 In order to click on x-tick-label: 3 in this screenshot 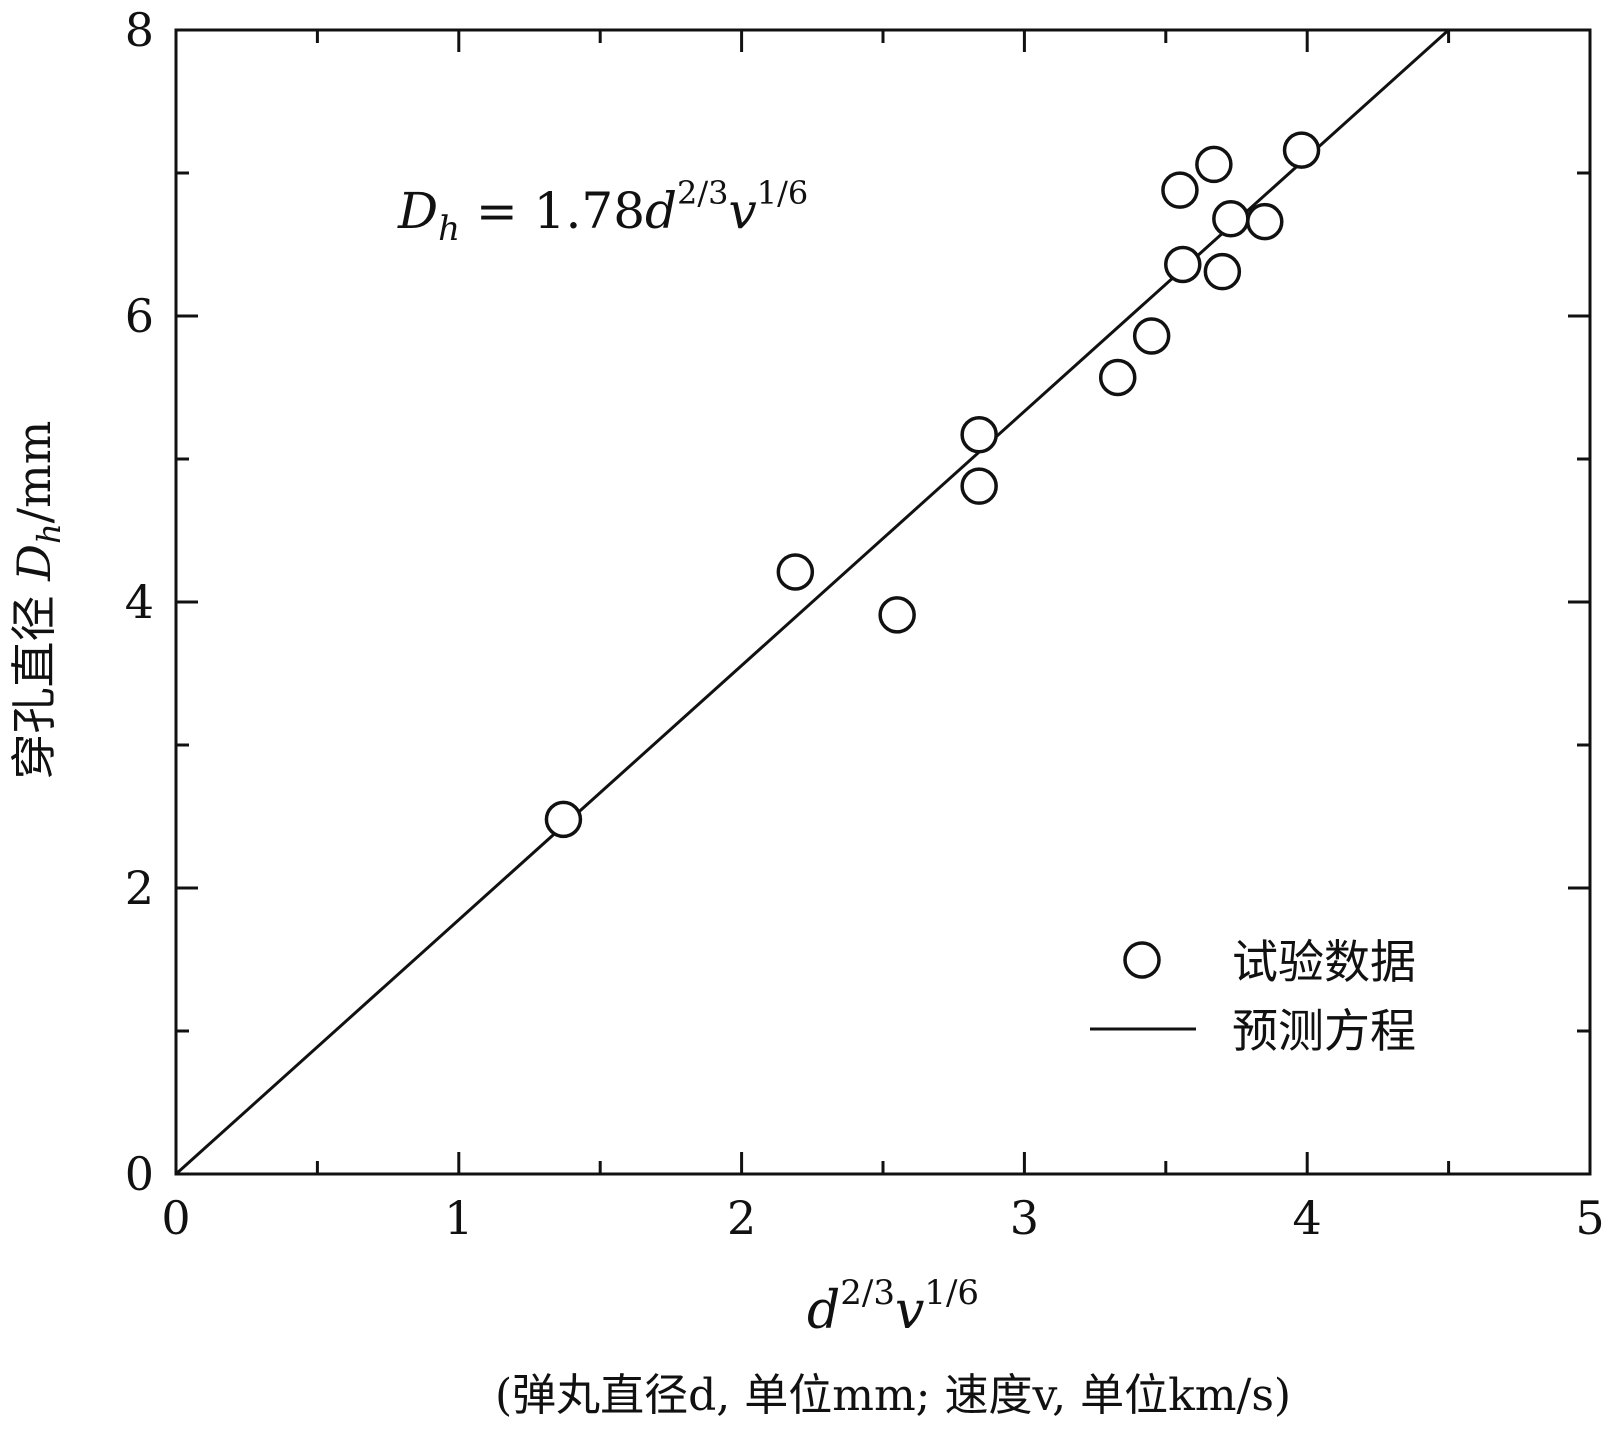, I will do `click(1024, 1218)`.